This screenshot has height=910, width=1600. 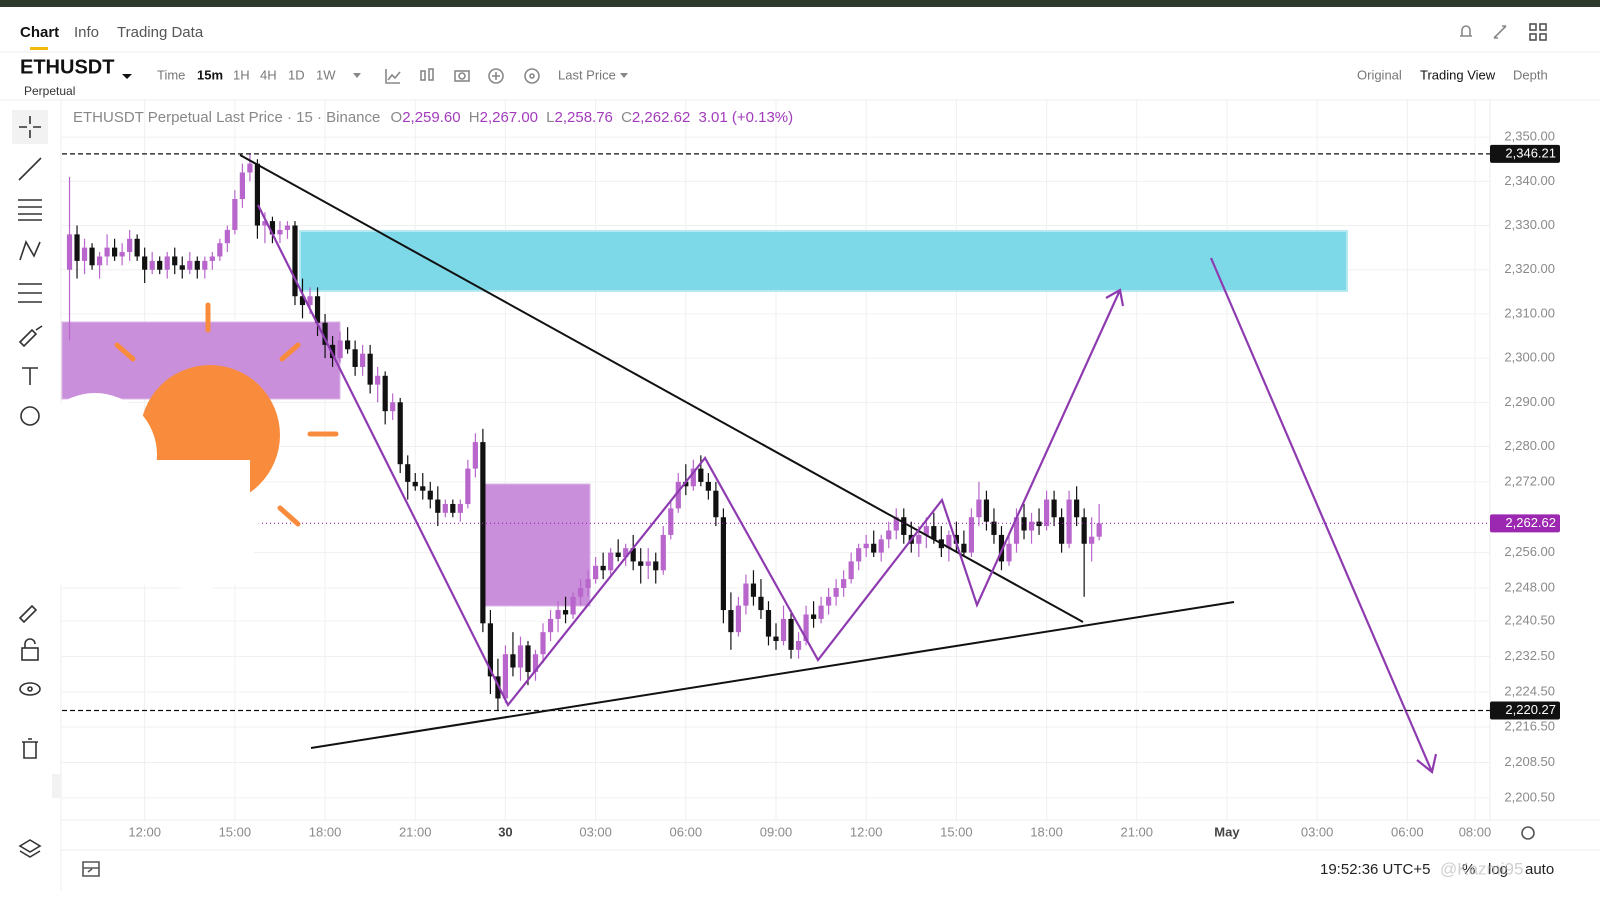 What do you see at coordinates (686, 831) in the screenshot?
I see `x-tick-label: 06:00` at bounding box center [686, 831].